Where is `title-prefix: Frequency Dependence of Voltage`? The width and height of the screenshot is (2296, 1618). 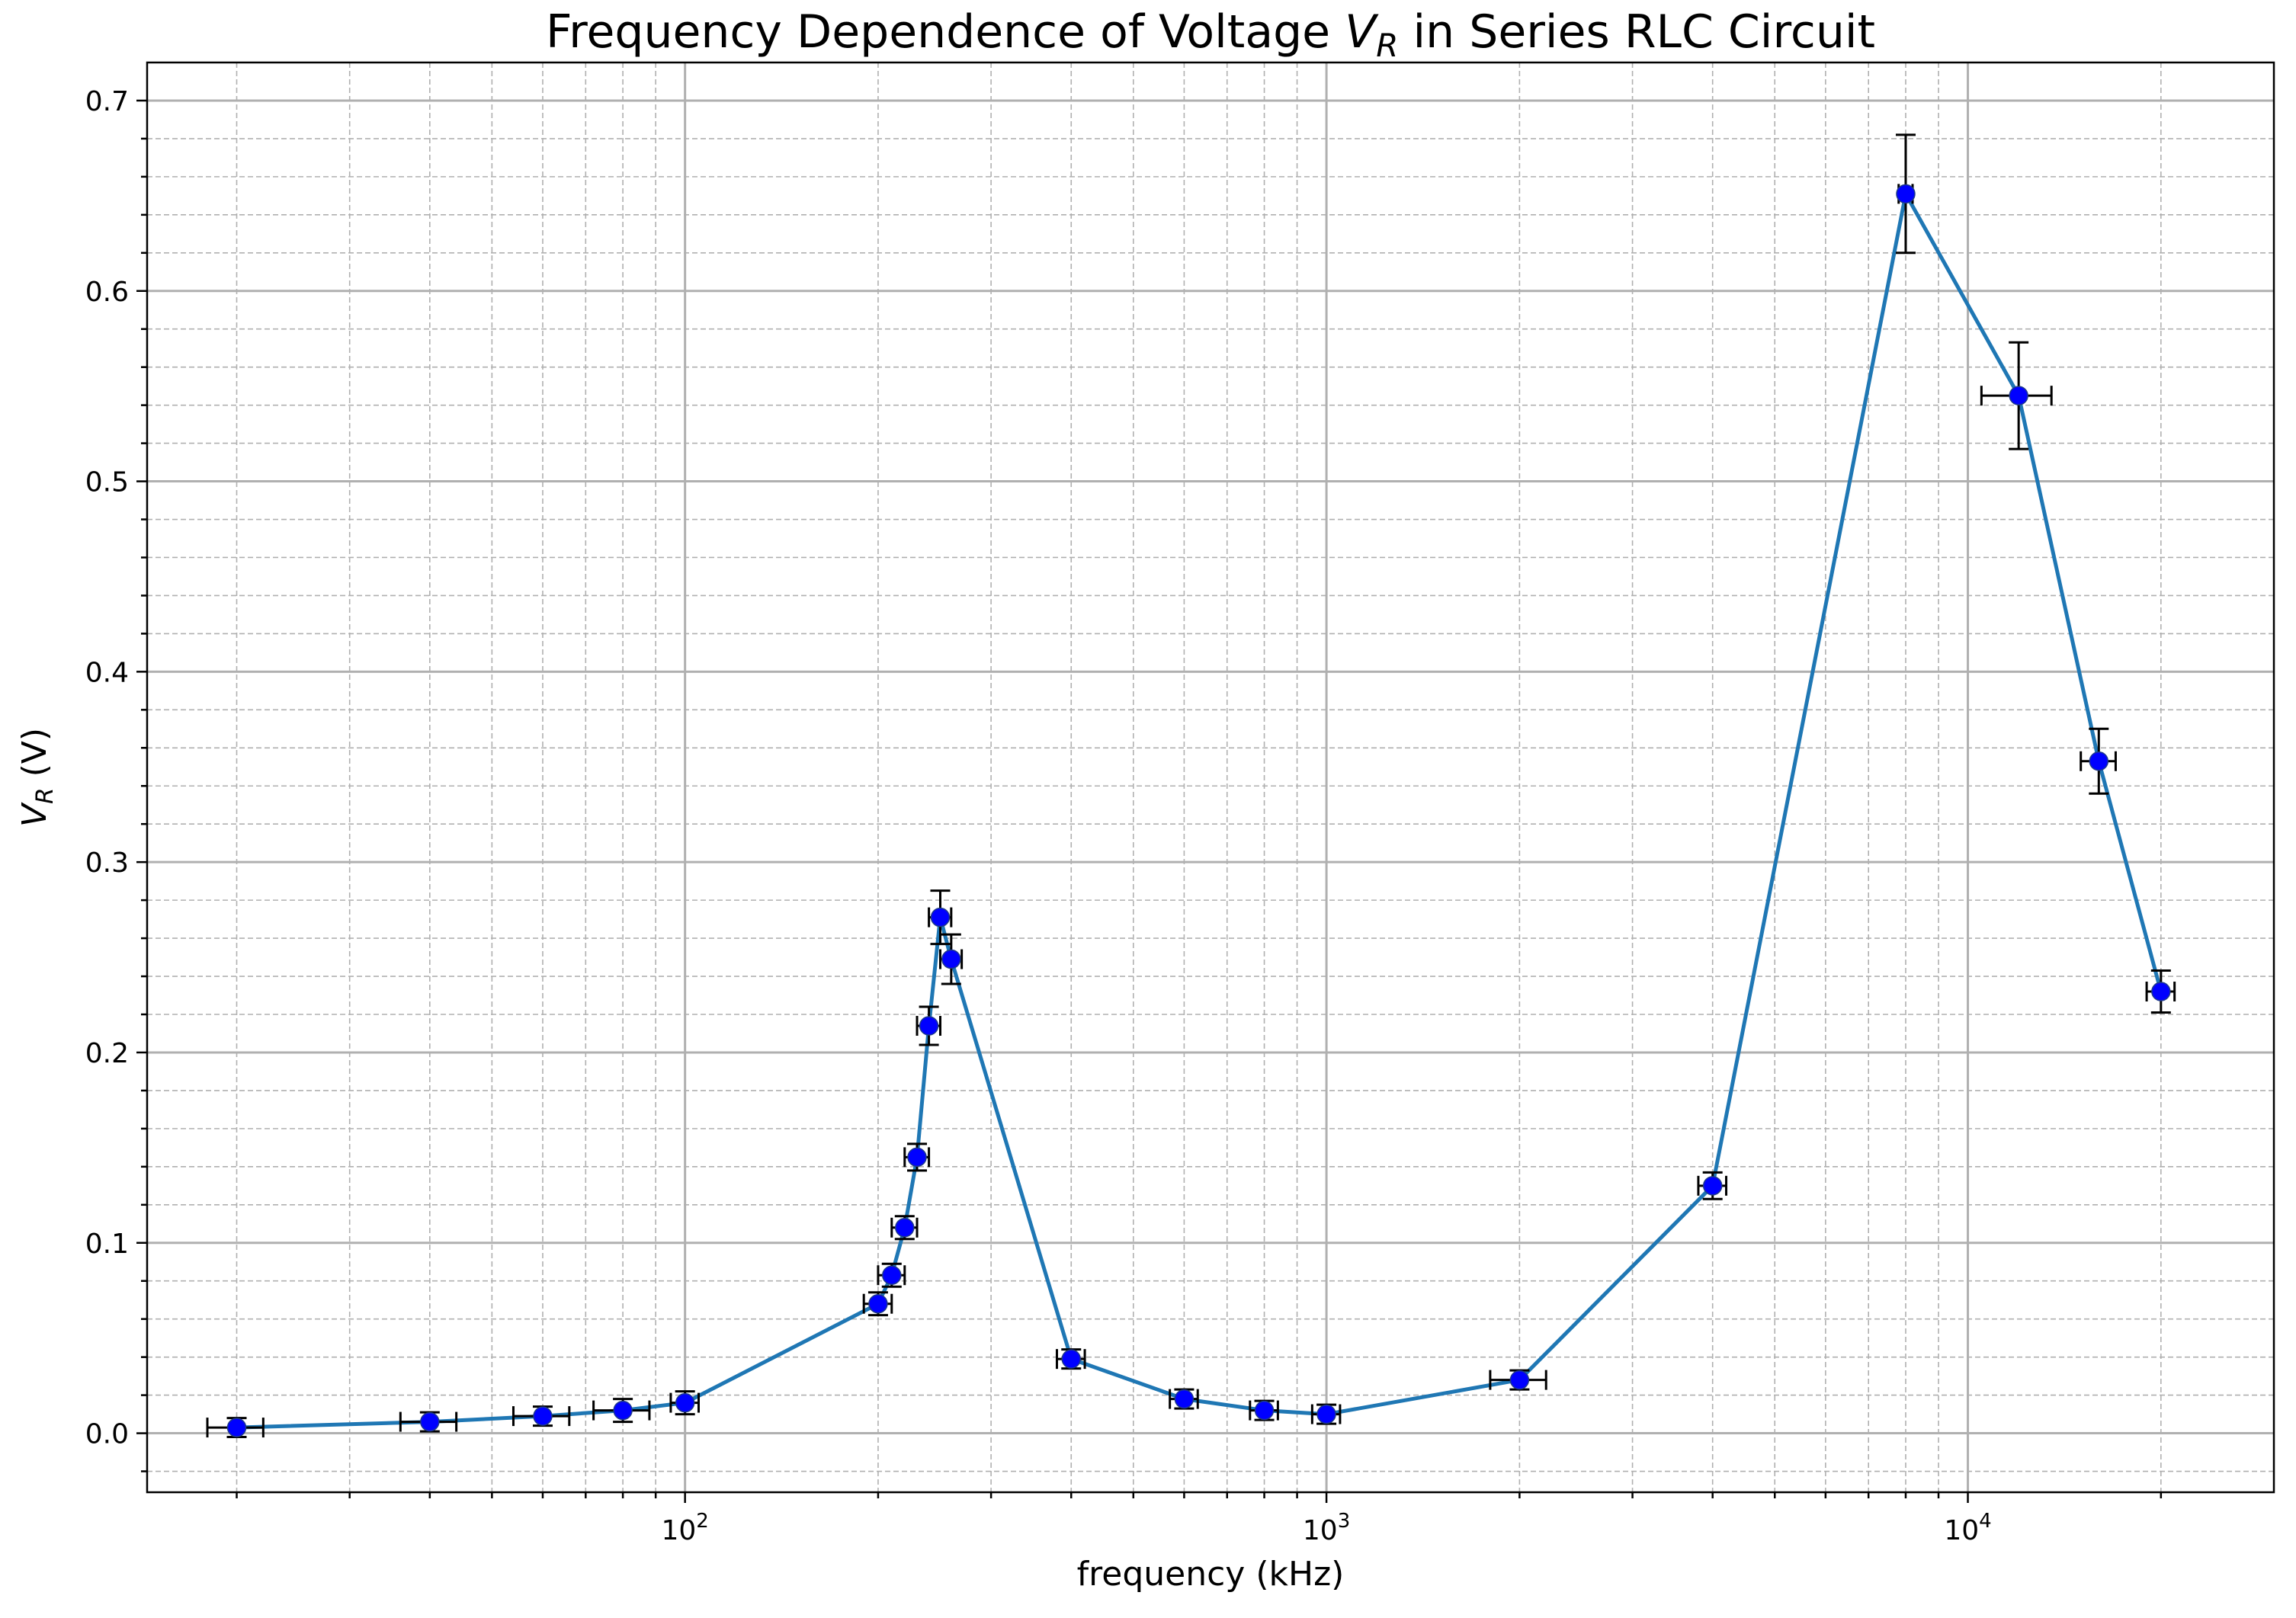
title-prefix: Frequency Dependence of Voltage is located at coordinates (945, 32).